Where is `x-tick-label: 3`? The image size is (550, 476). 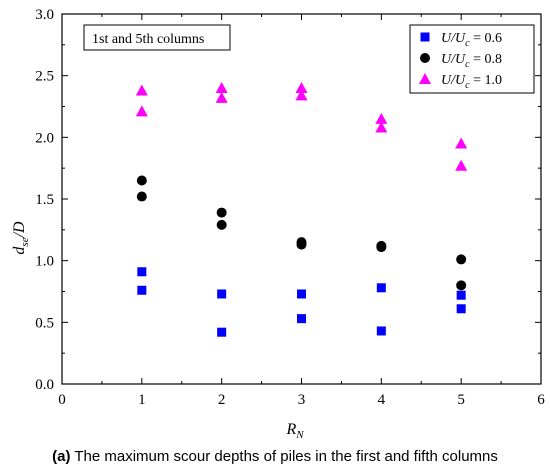
x-tick-label: 3 is located at coordinates (302, 400).